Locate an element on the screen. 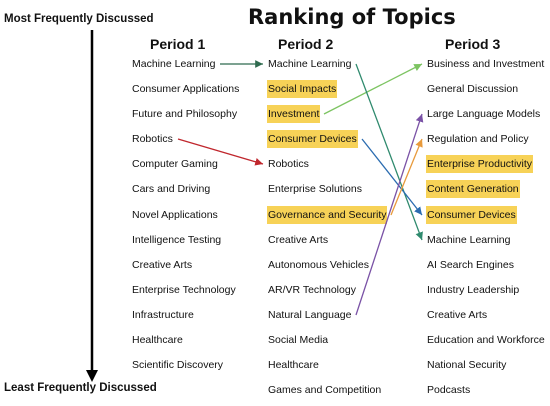 Image resolution: width=550 pixels, height=406 pixels. topic-item: General Discussion is located at coordinates (486, 92).